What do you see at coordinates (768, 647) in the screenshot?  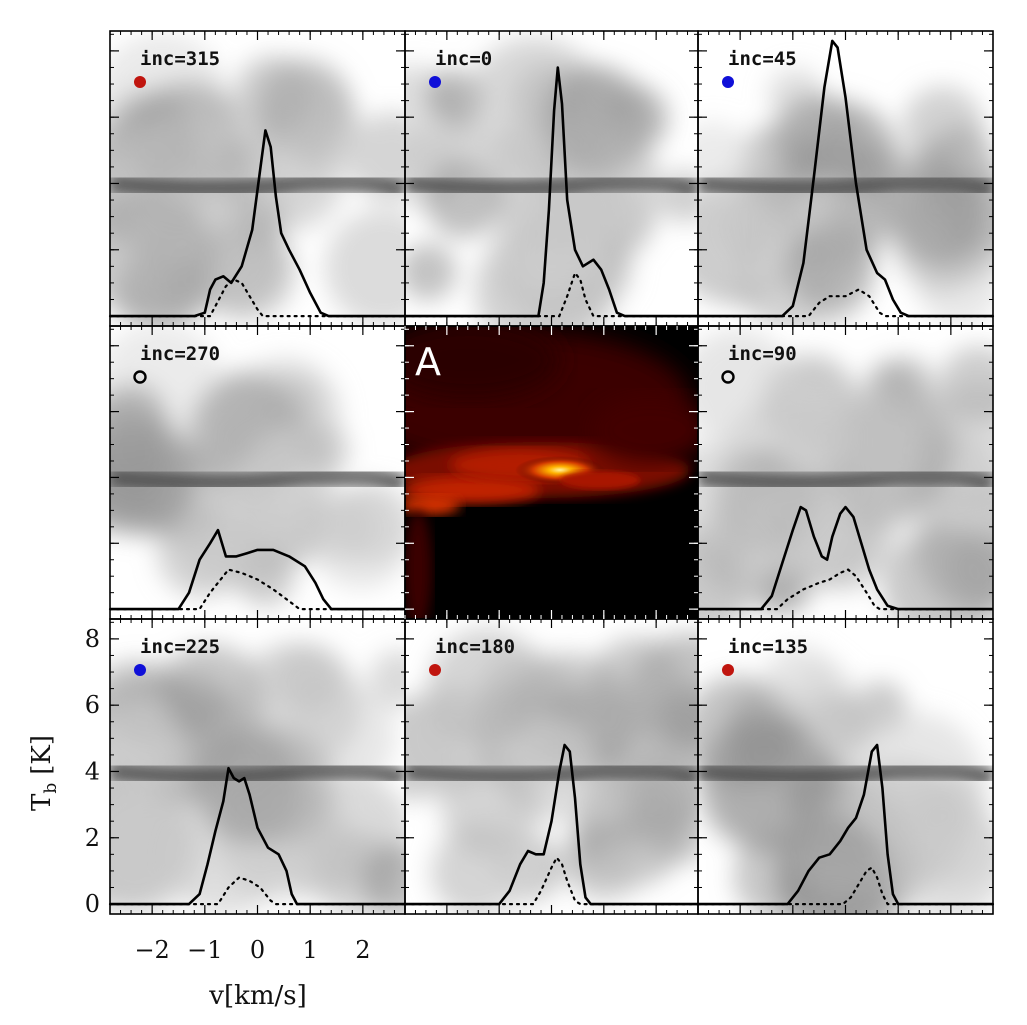 I see `panel-inclination-label: inc=135` at bounding box center [768, 647].